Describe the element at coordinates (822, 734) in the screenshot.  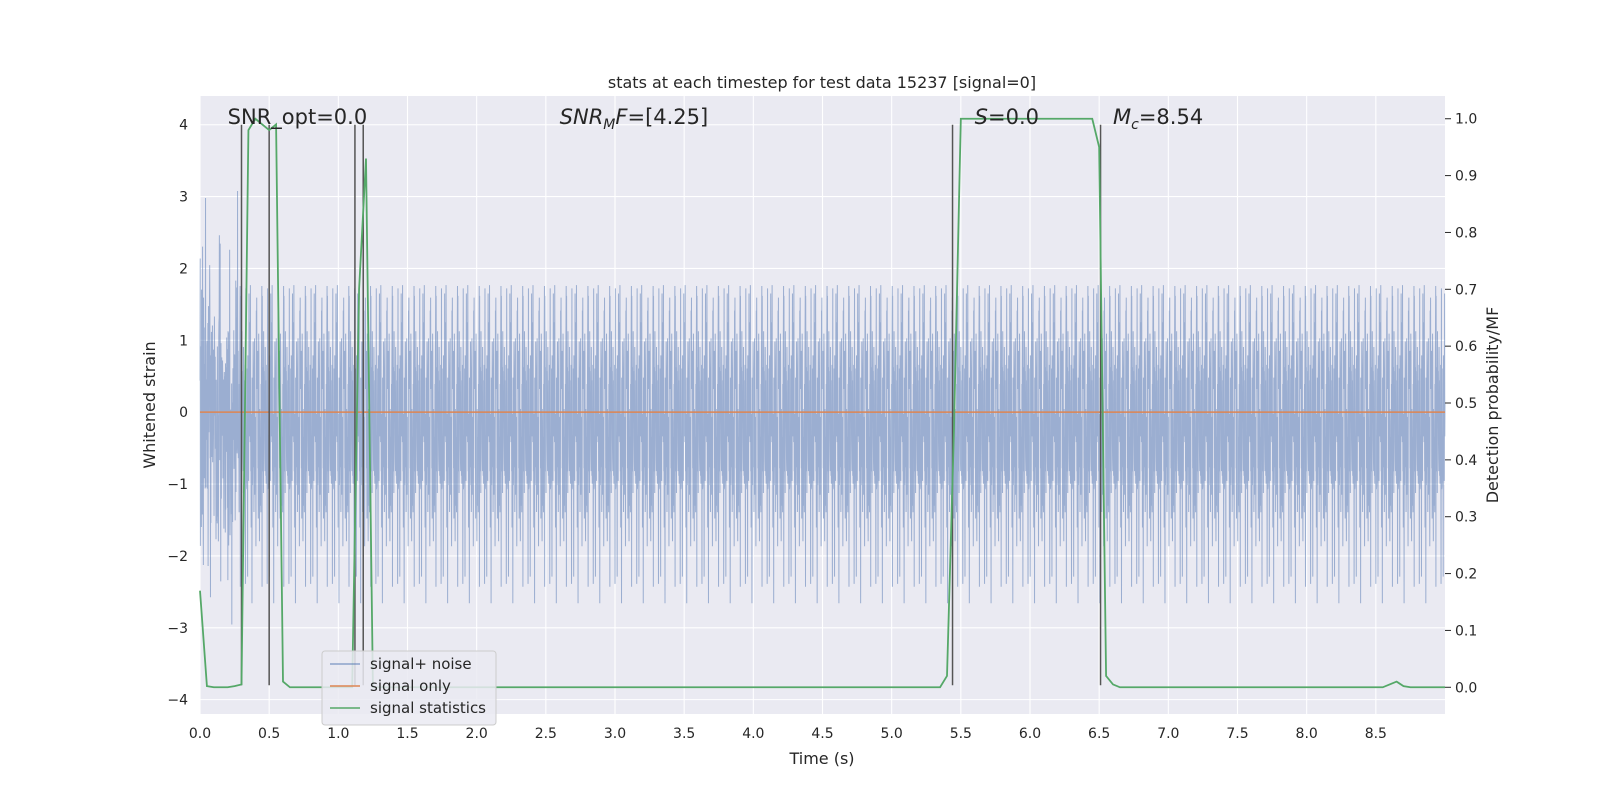
I see `x-tick-label: 4.5` at that location.